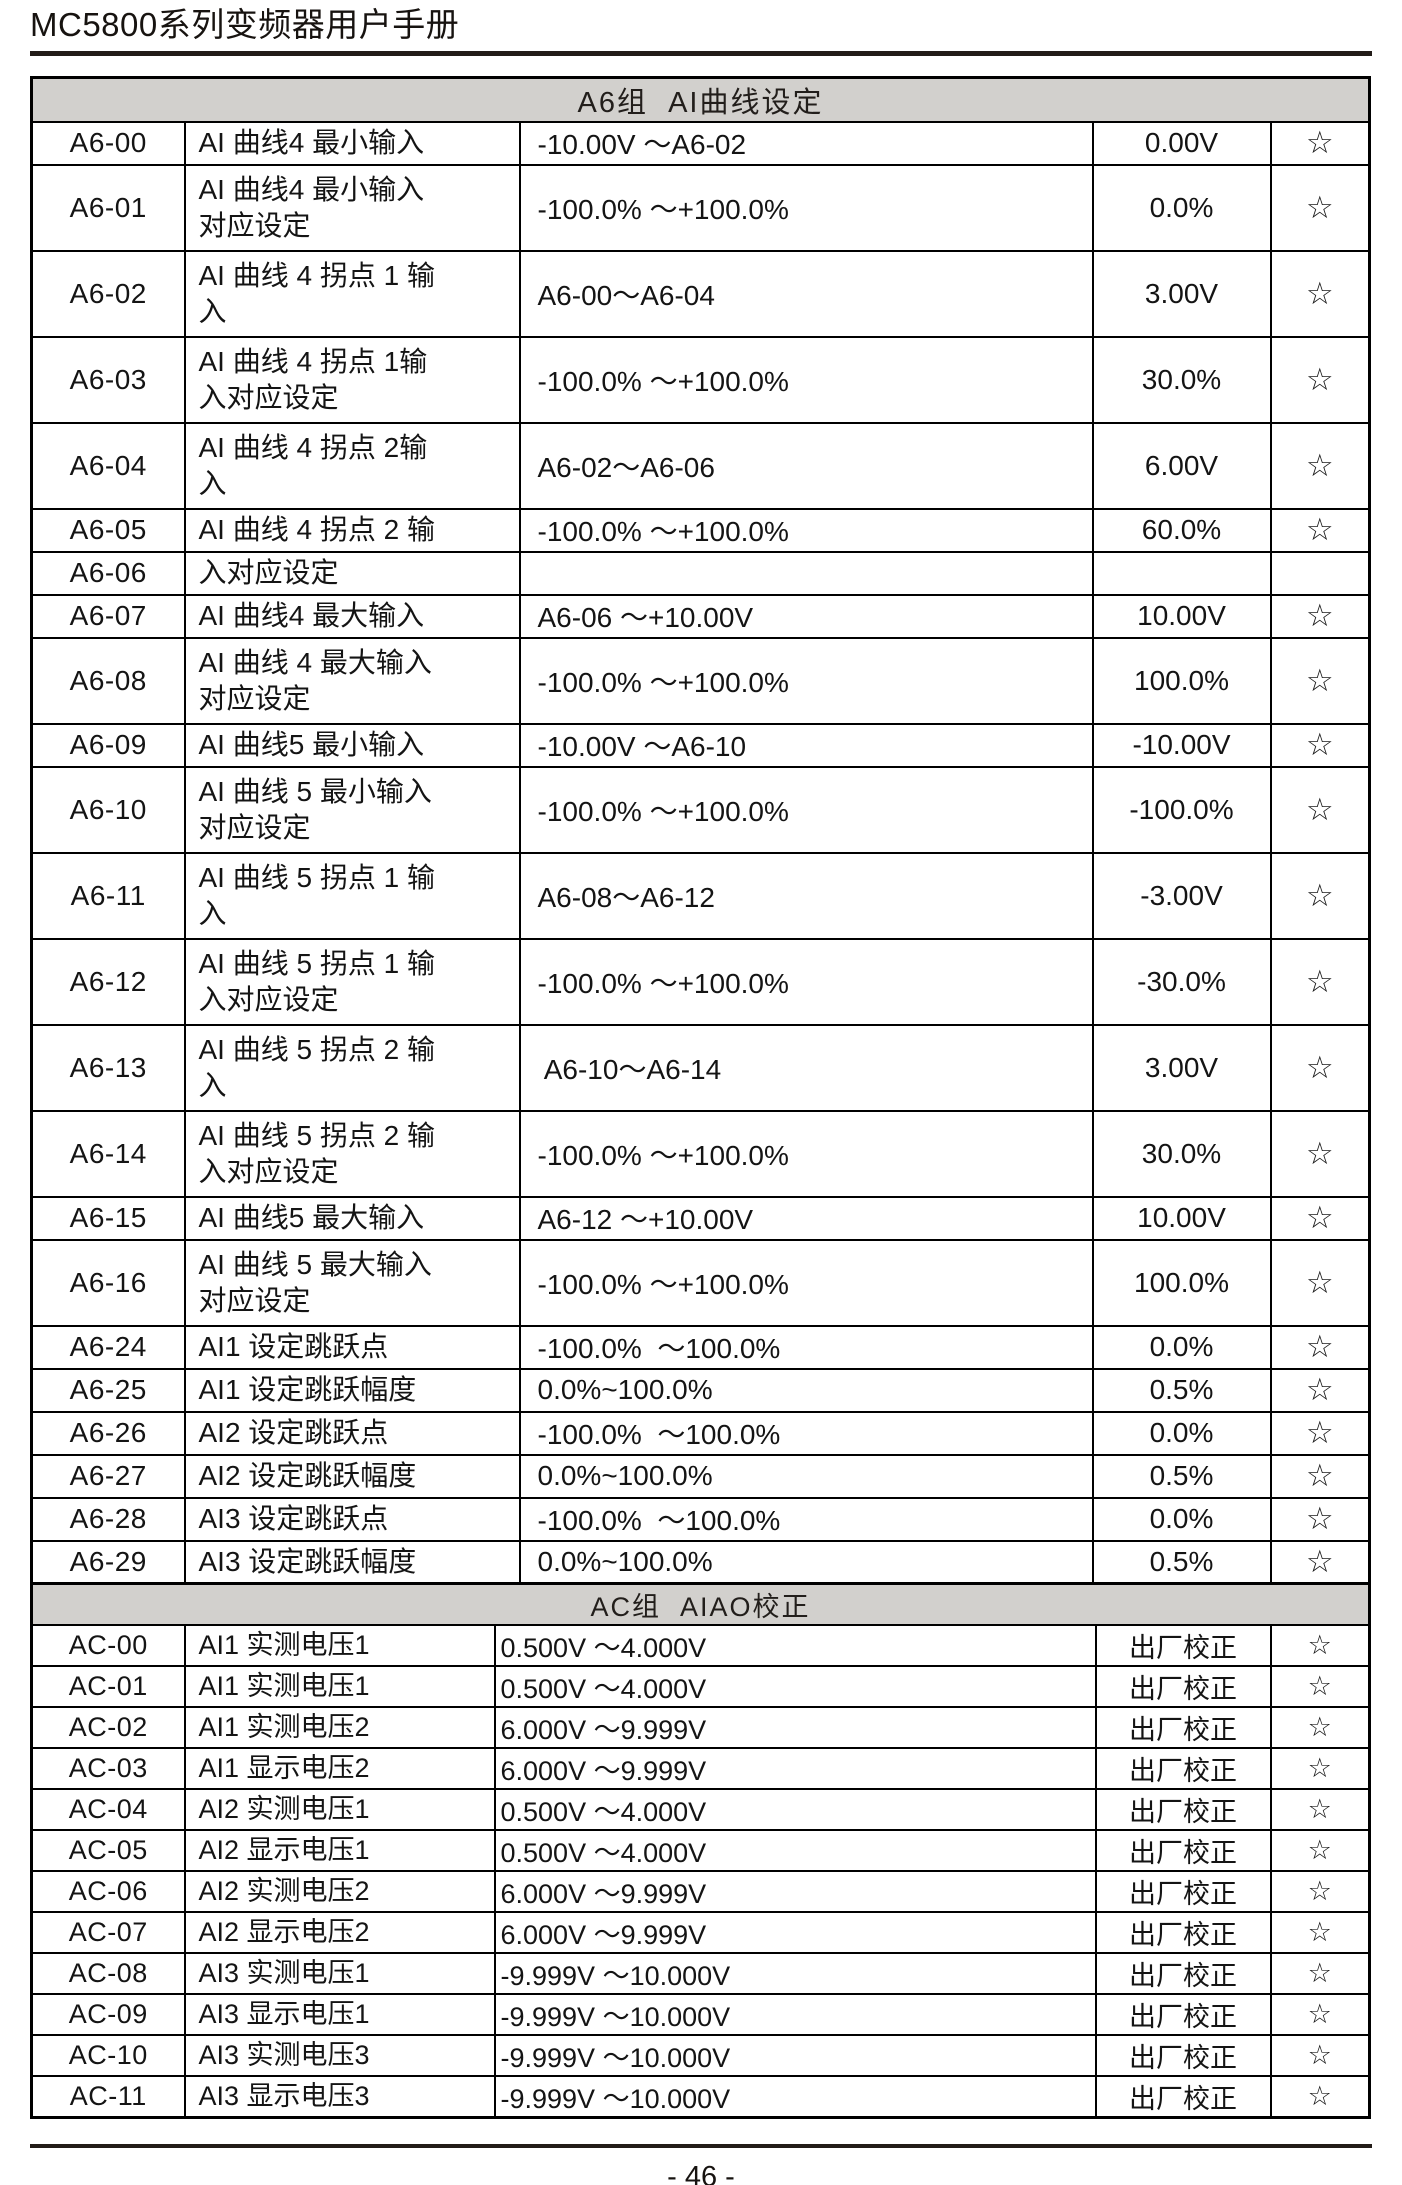 The height and width of the screenshot is (2185, 1402). I want to click on param-name-cell: AI 曲线 5 拐点 2 输 入, so click(352, 1067).